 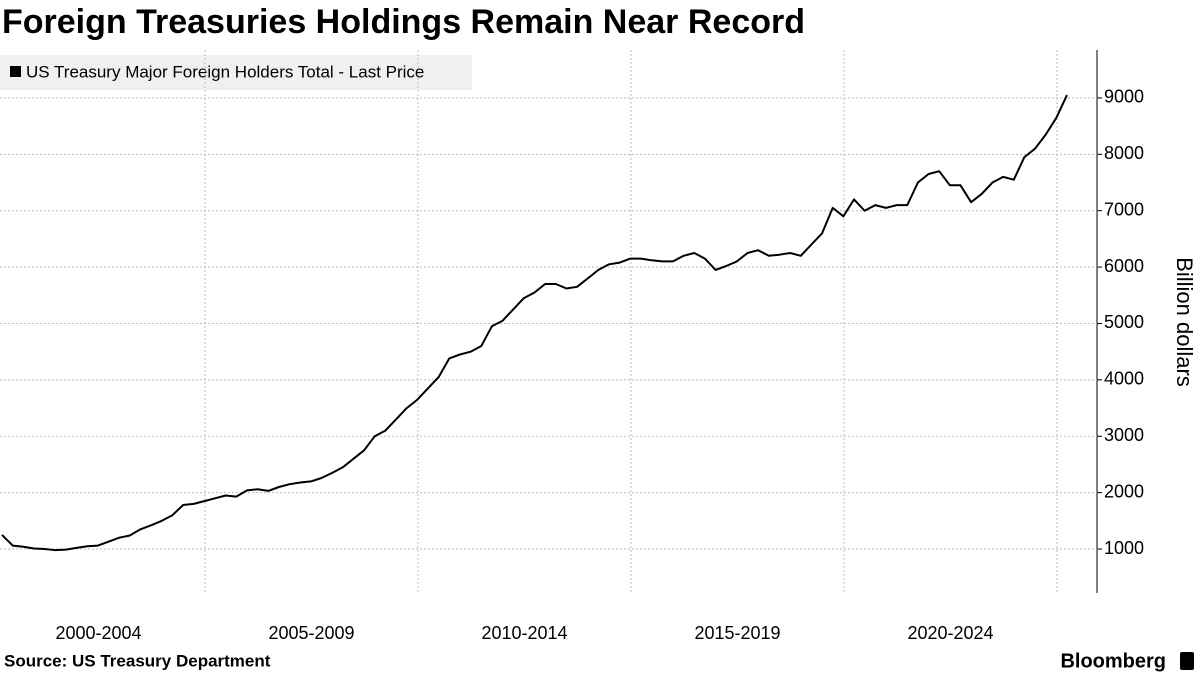 I want to click on x-tick-label: 2000-2004, so click(x=98, y=633).